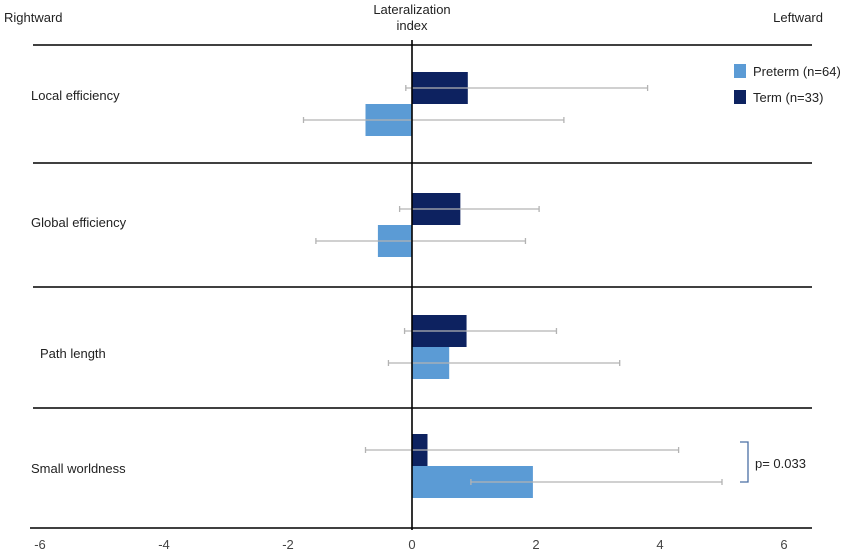 This screenshot has height=550, width=850. What do you see at coordinates (73, 353) in the screenshot?
I see `category-label: Path length` at bounding box center [73, 353].